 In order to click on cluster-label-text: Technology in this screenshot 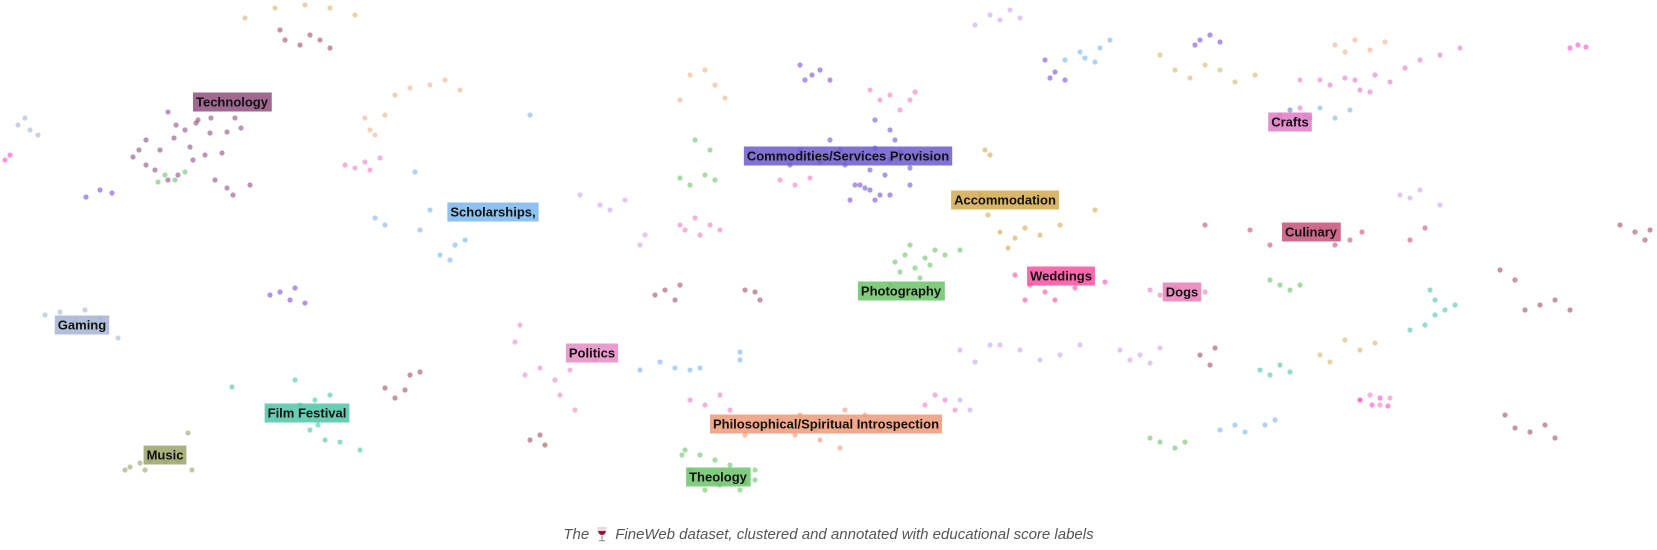, I will do `click(232, 102)`.